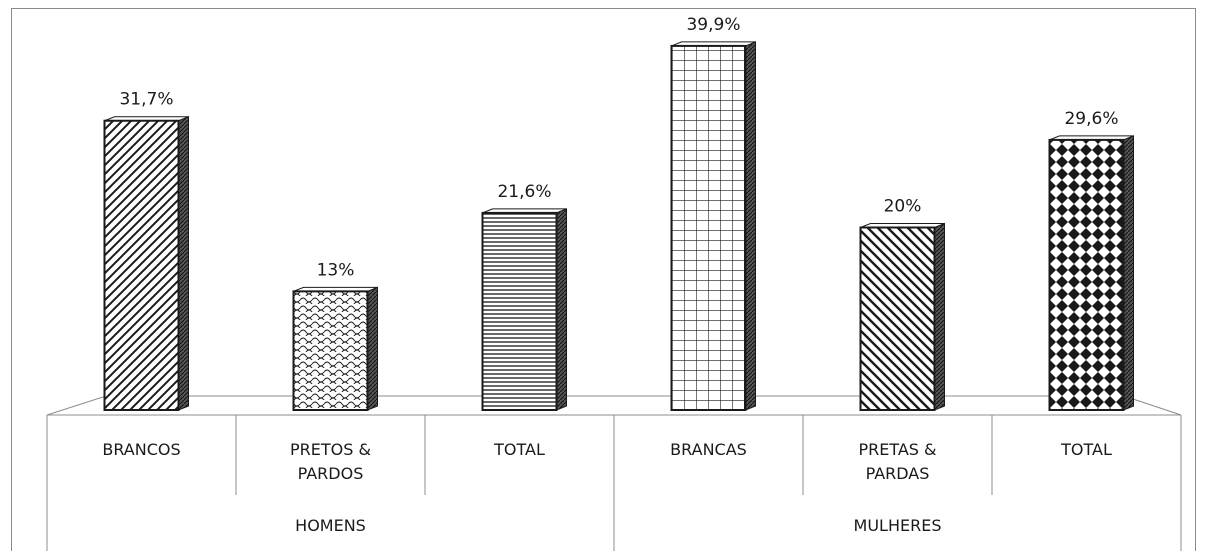  What do you see at coordinates (903, 207) in the screenshot?
I see `data-label: 20%` at bounding box center [903, 207].